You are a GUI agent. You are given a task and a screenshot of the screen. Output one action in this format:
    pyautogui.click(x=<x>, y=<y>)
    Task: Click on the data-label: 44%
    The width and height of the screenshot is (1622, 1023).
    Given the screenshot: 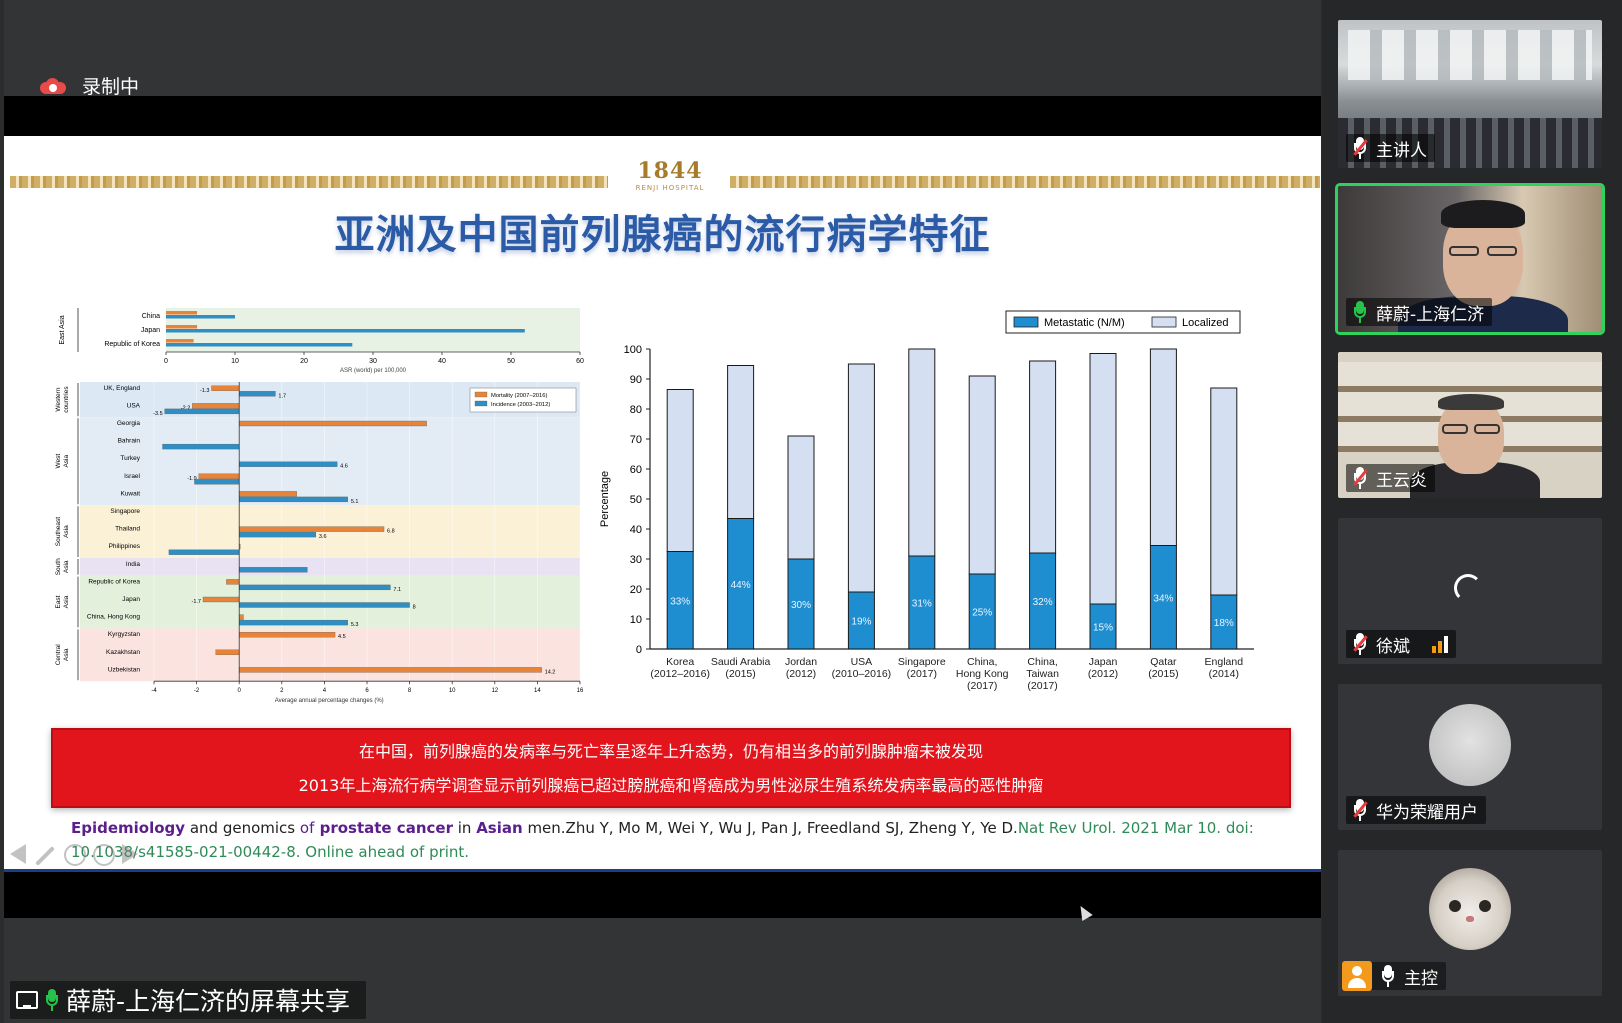 What is the action you would take?
    pyautogui.click(x=741, y=585)
    